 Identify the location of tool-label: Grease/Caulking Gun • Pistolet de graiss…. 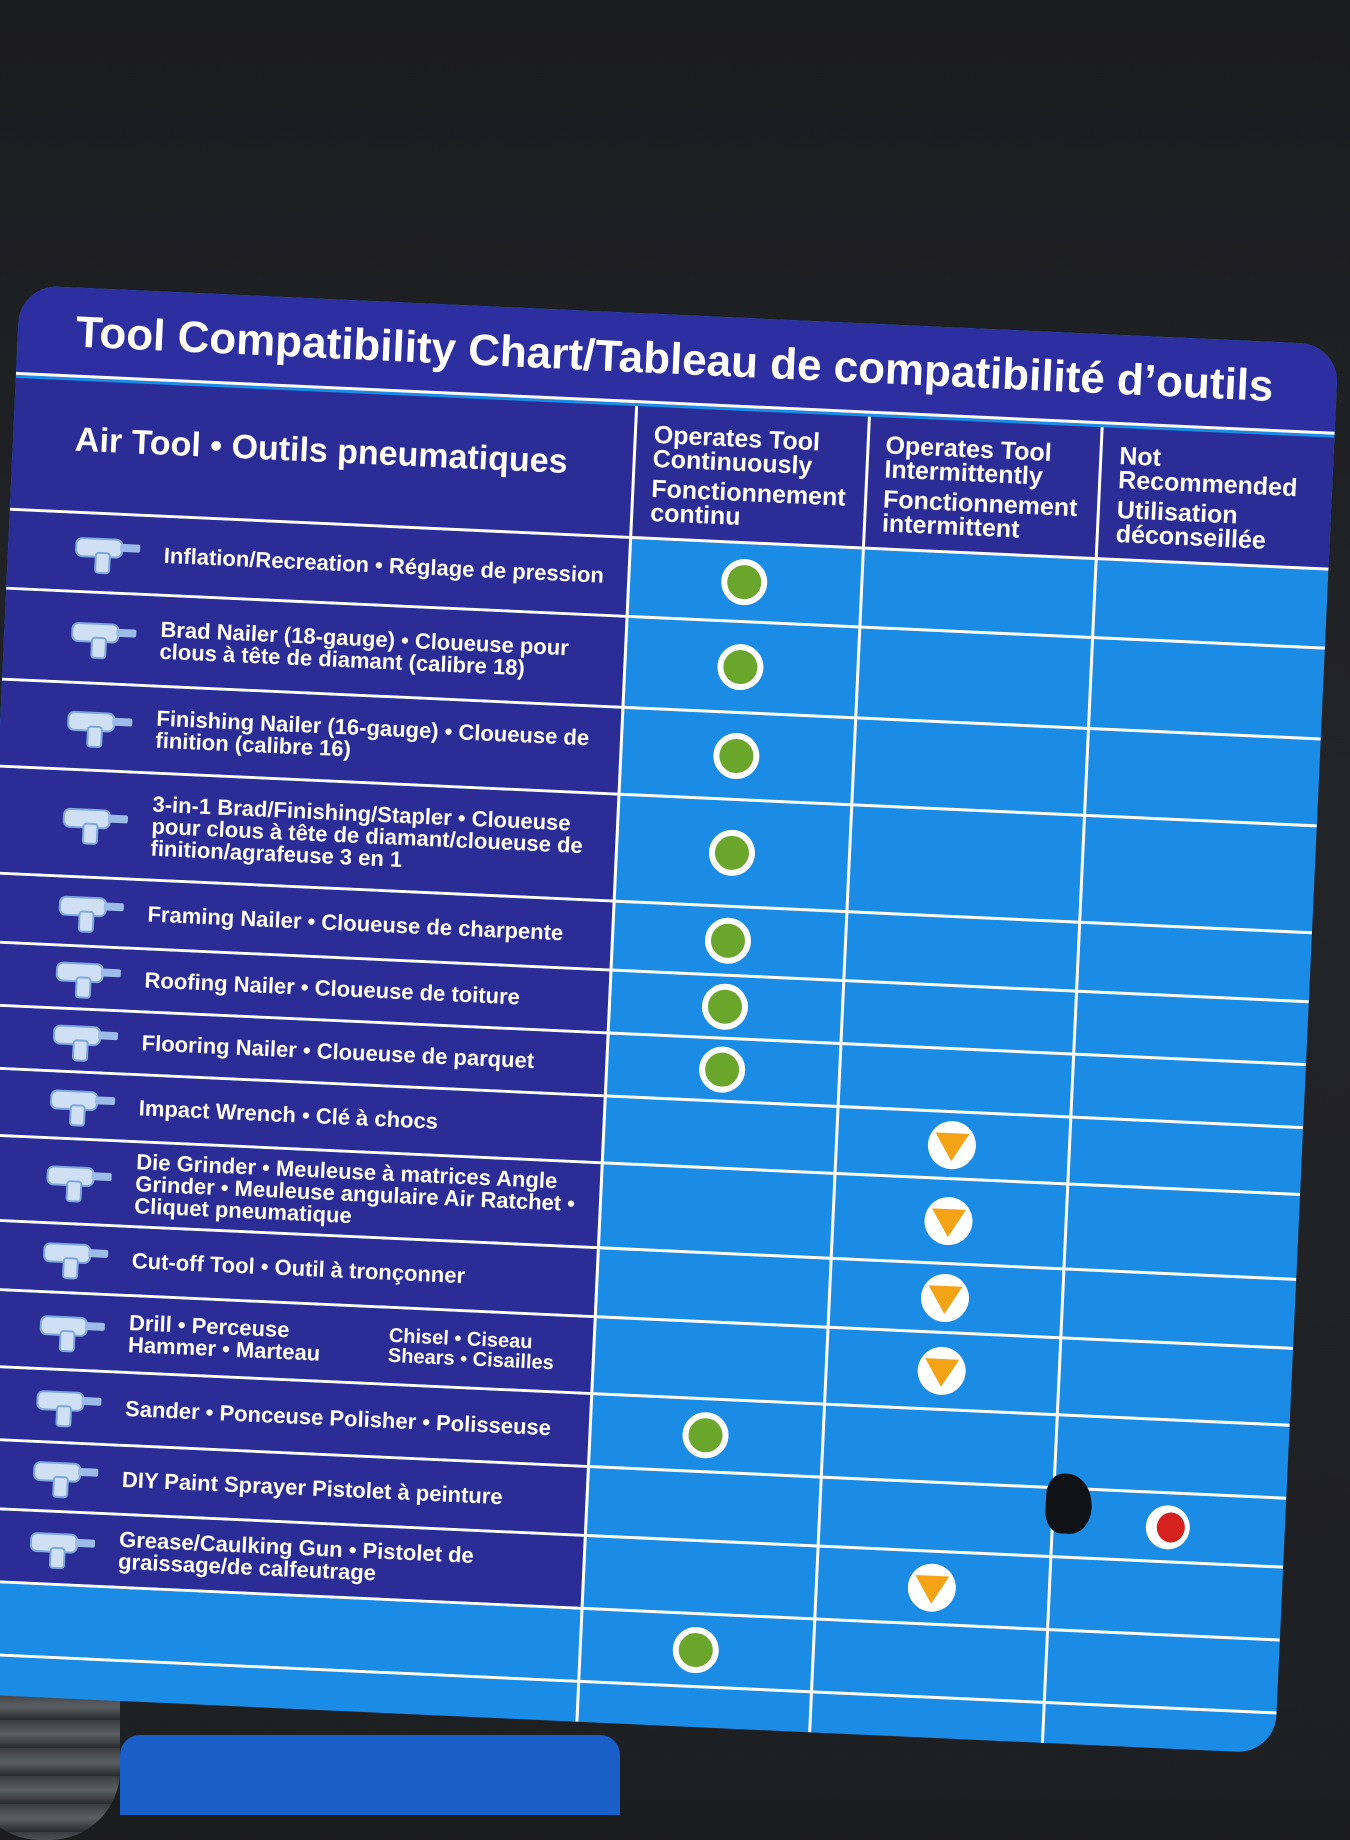
(296, 1556).